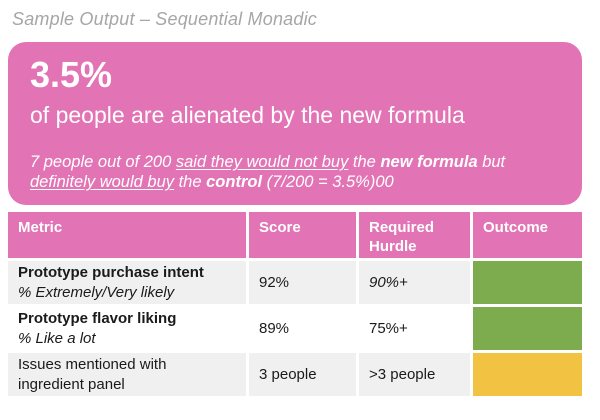  What do you see at coordinates (92, 374) in the screenshot?
I see `metric-title: Issues mentioned with ingredient panel` at bounding box center [92, 374].